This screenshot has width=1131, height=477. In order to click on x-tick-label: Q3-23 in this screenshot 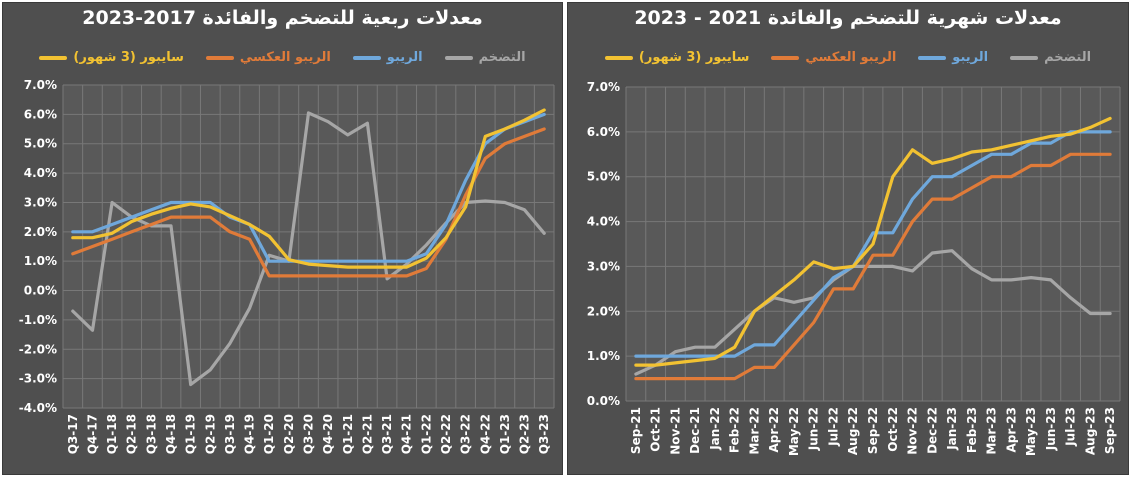, I will do `click(544, 434)`.